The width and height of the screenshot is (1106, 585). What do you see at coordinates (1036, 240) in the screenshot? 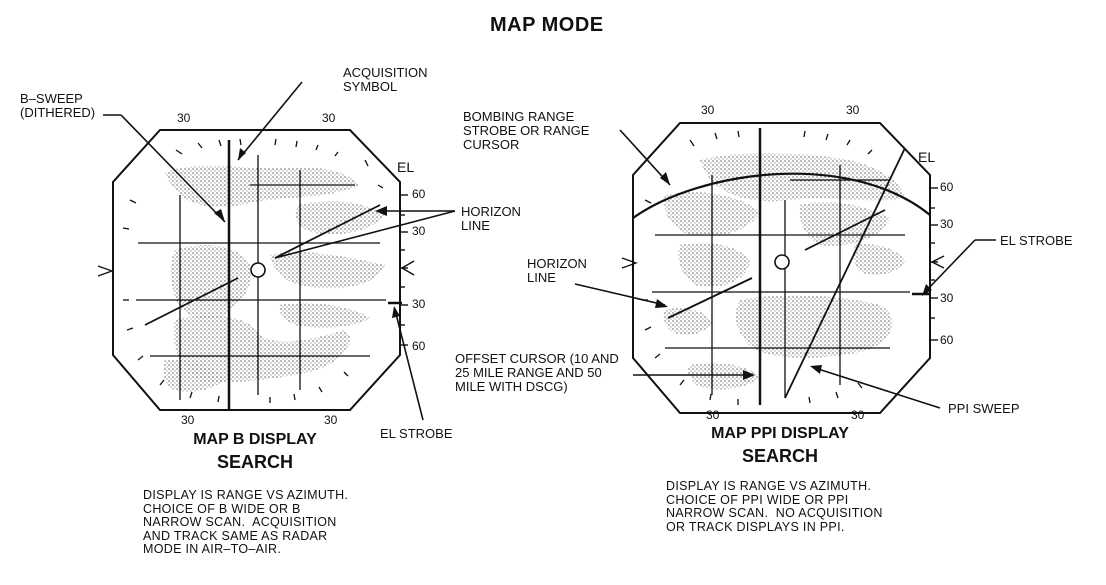
I see `label-map-ppi-el-strobe: EL STROBE` at bounding box center [1036, 240].